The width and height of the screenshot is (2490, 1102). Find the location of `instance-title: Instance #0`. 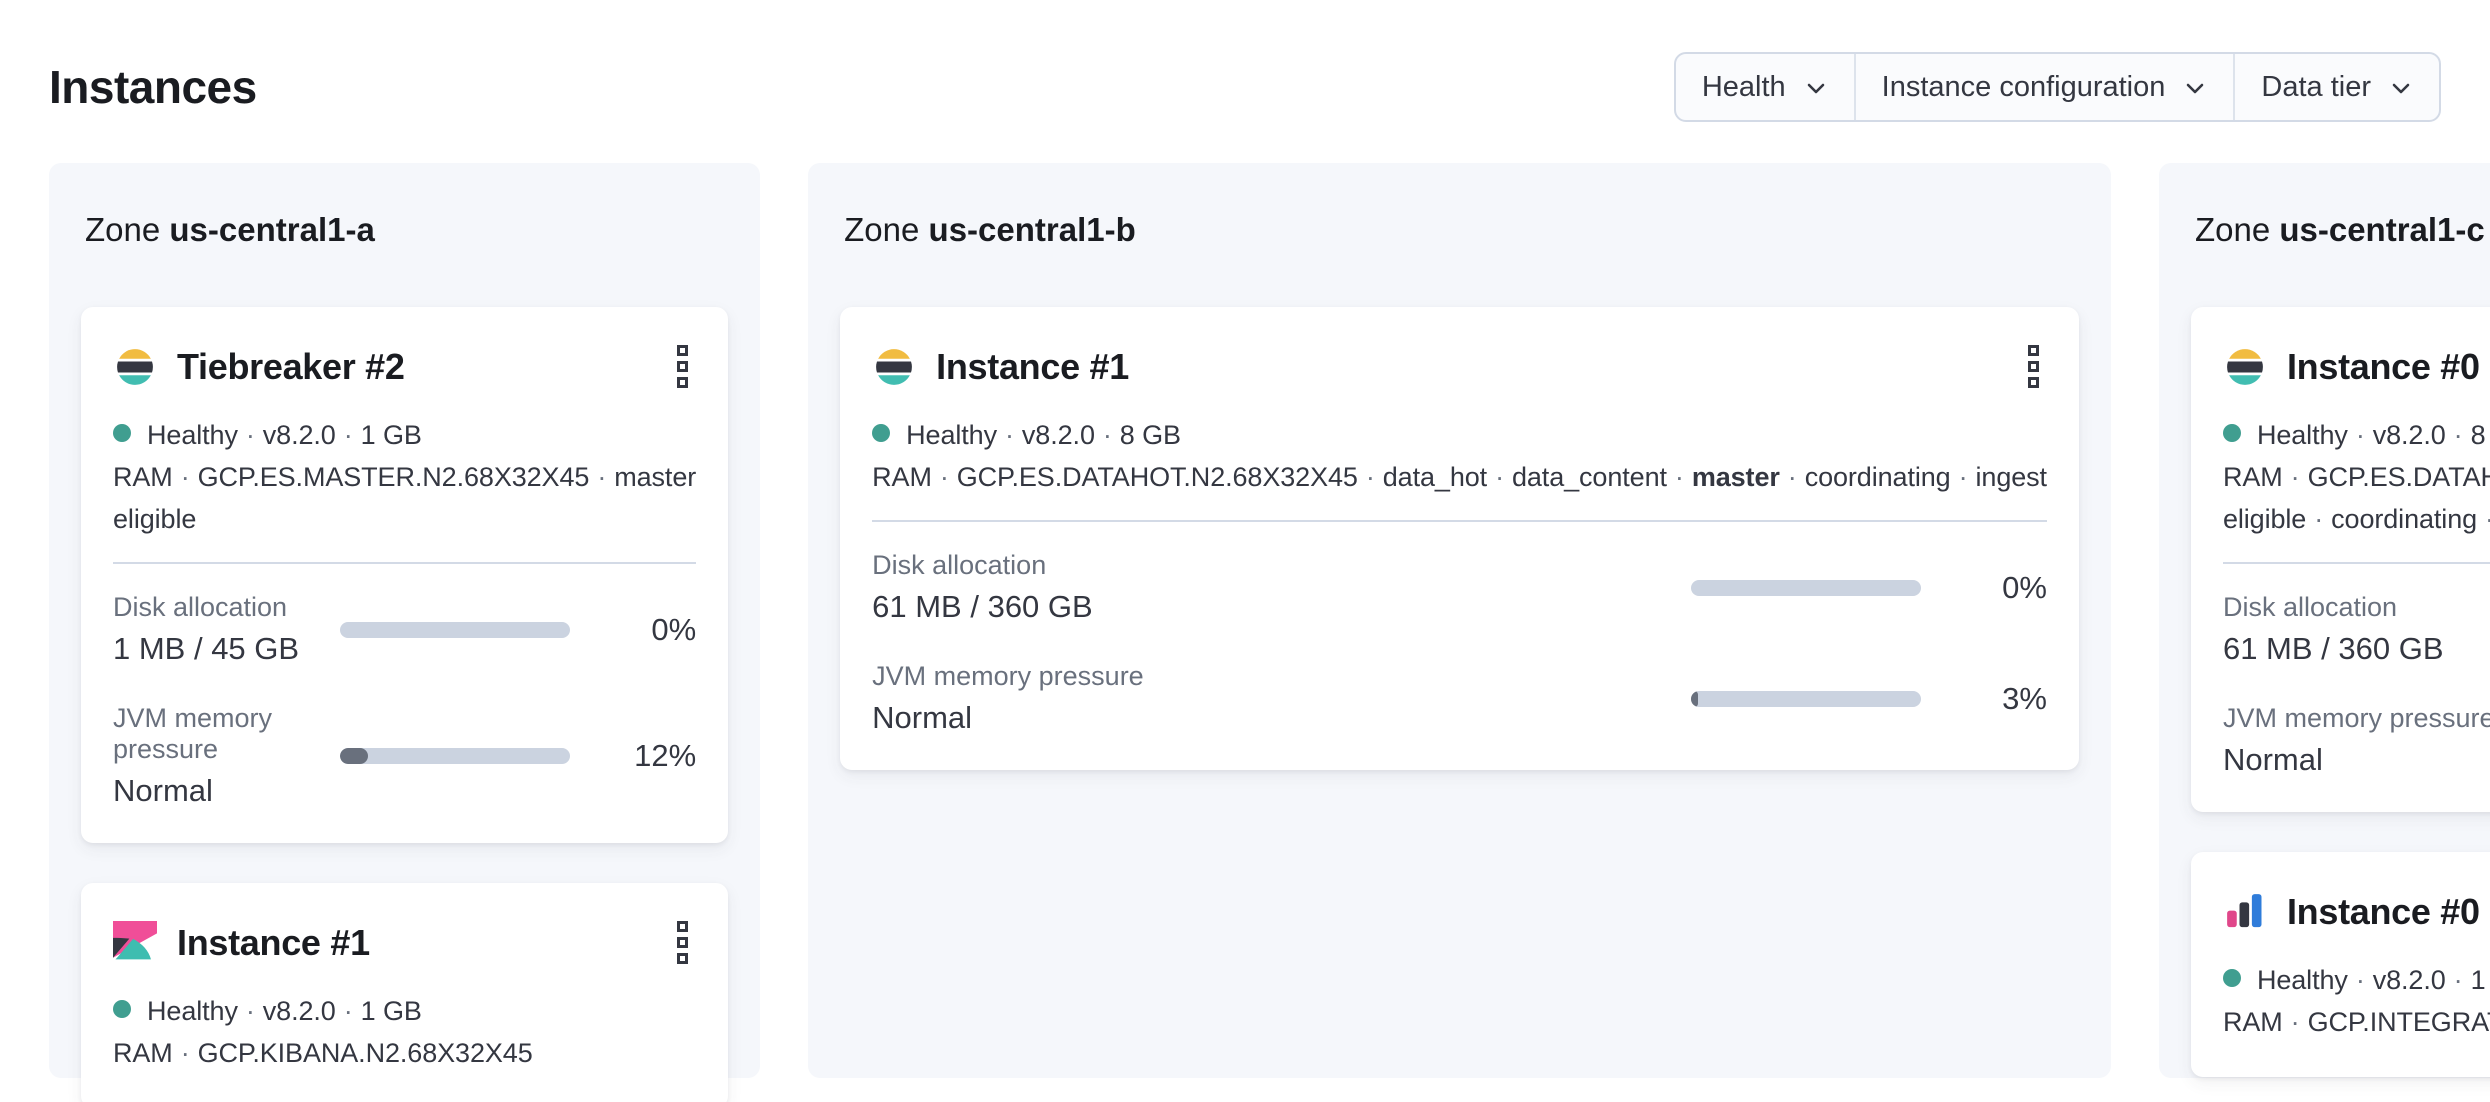

instance-title: Instance #0 is located at coordinates (2383, 366).